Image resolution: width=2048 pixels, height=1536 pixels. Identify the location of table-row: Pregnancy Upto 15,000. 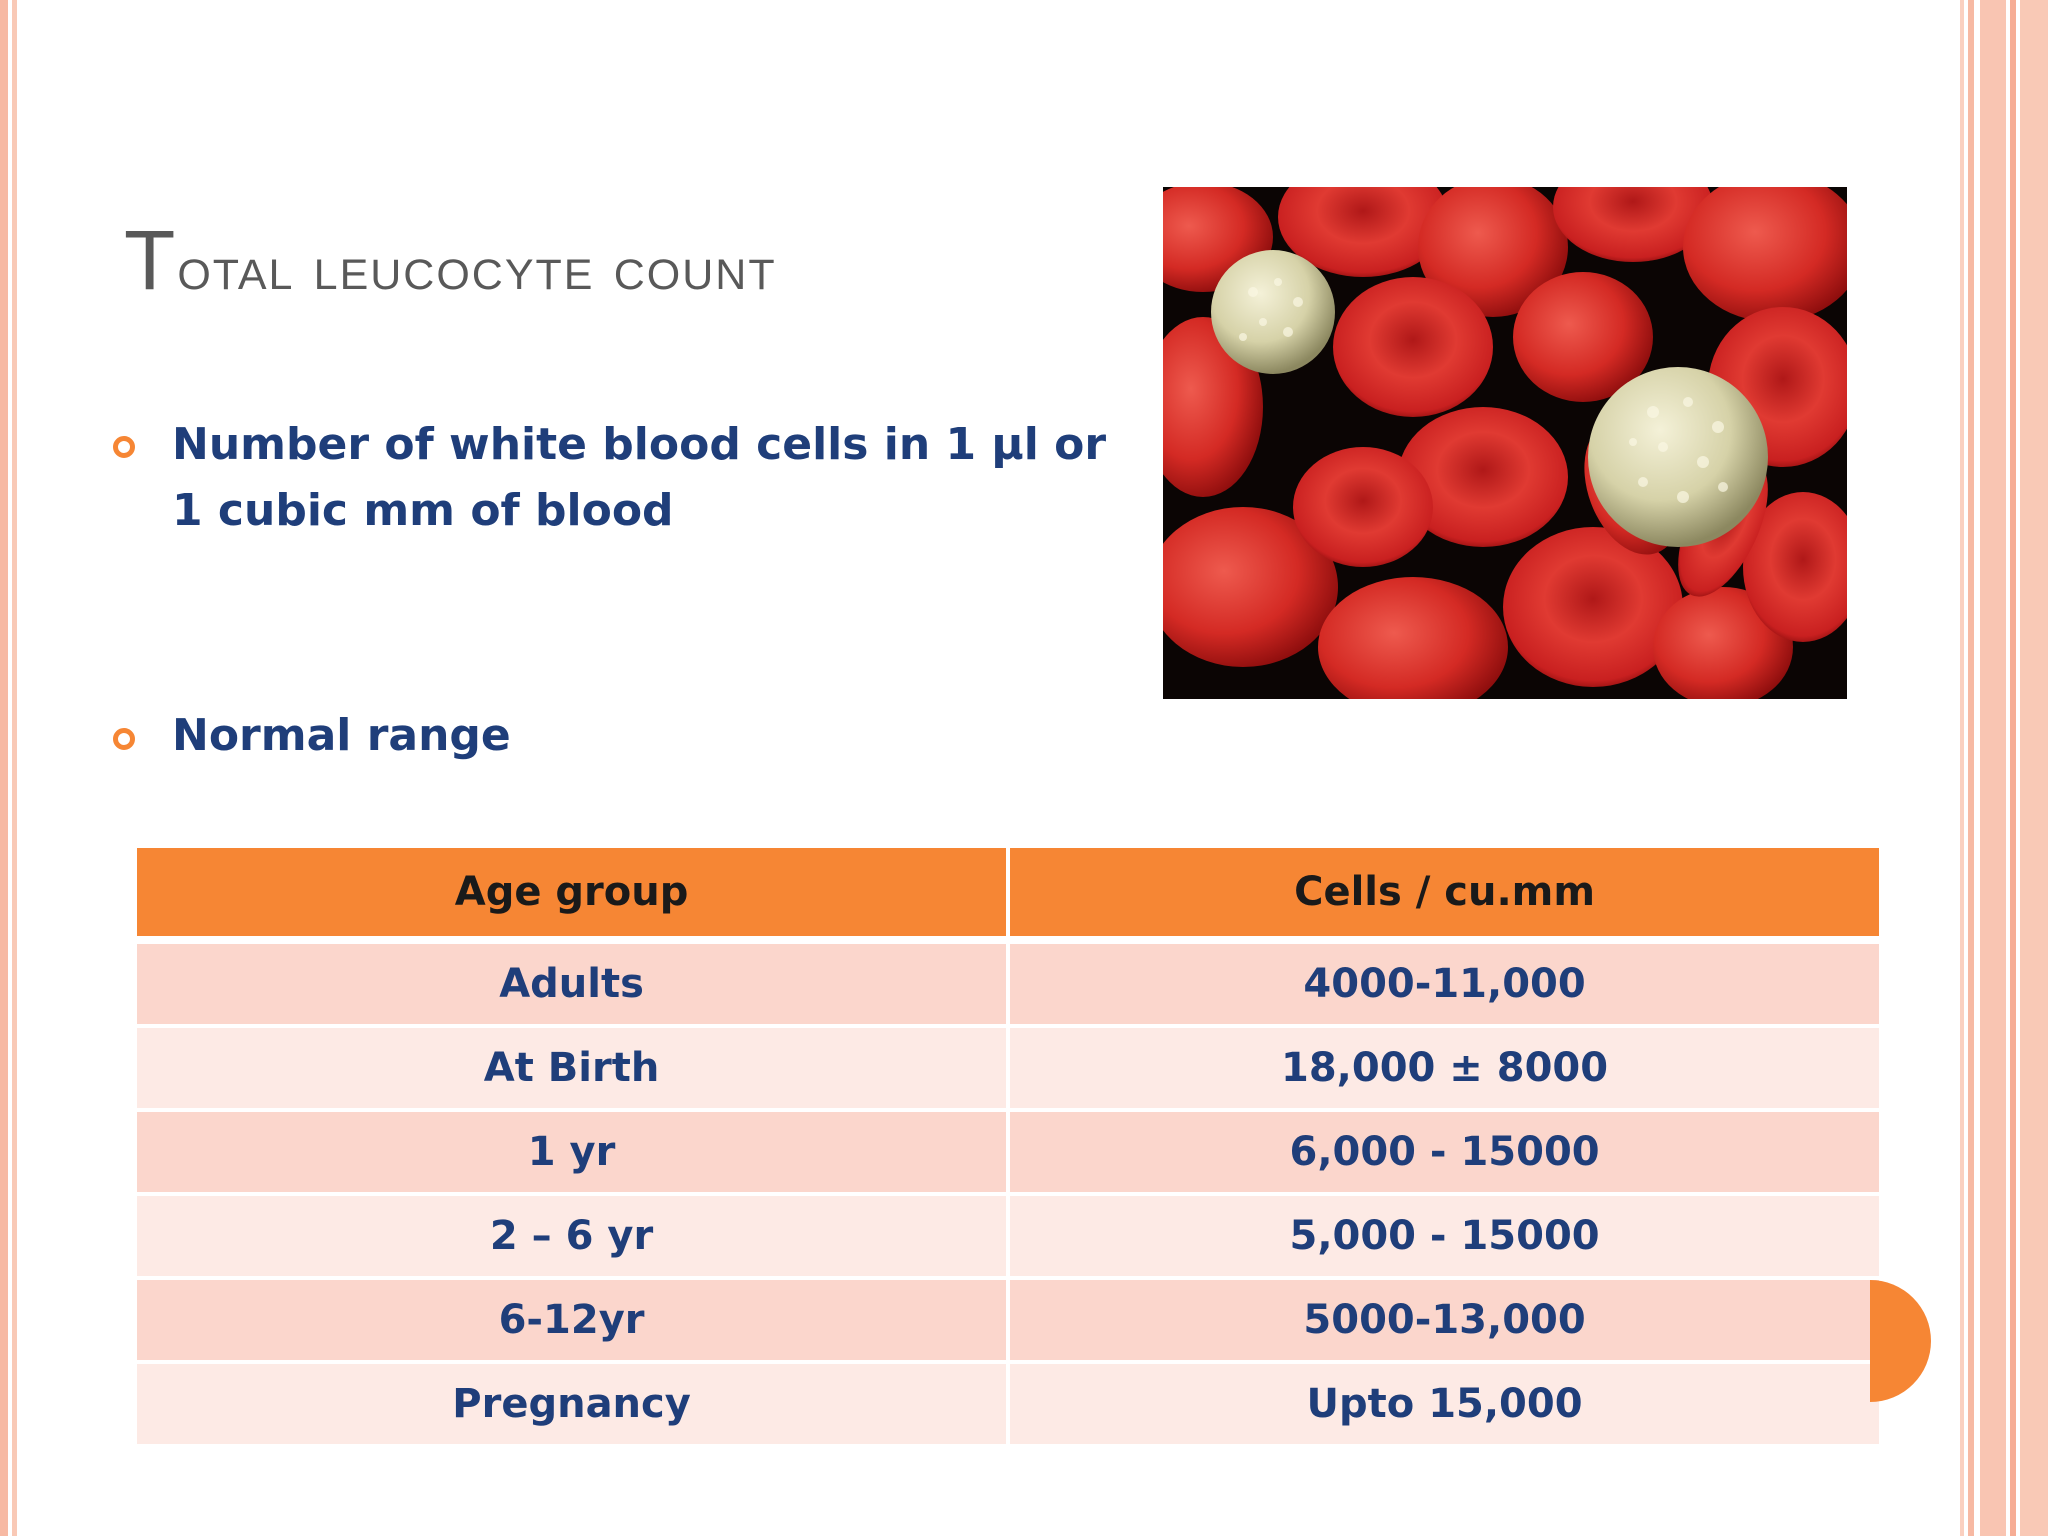
(1008, 1405).